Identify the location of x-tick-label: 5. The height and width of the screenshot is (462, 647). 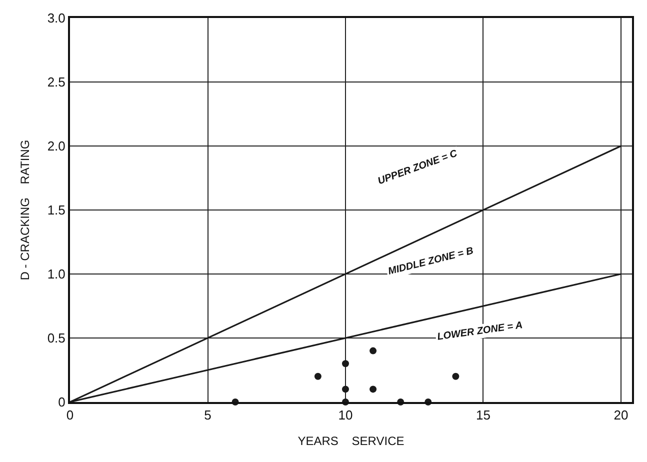
(208, 415).